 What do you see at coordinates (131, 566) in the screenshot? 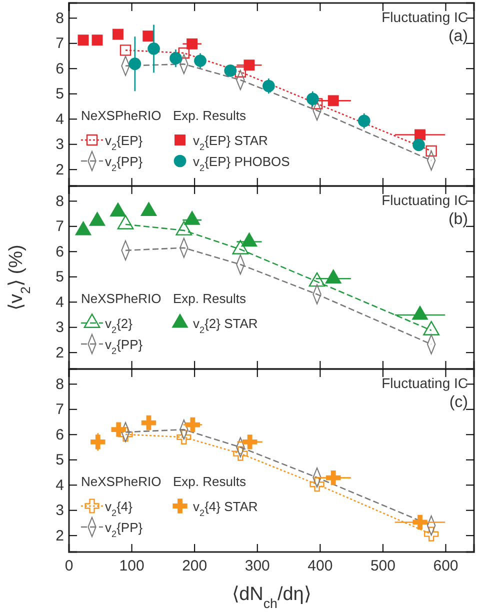
I see `x-tick-label: 100` at bounding box center [131, 566].